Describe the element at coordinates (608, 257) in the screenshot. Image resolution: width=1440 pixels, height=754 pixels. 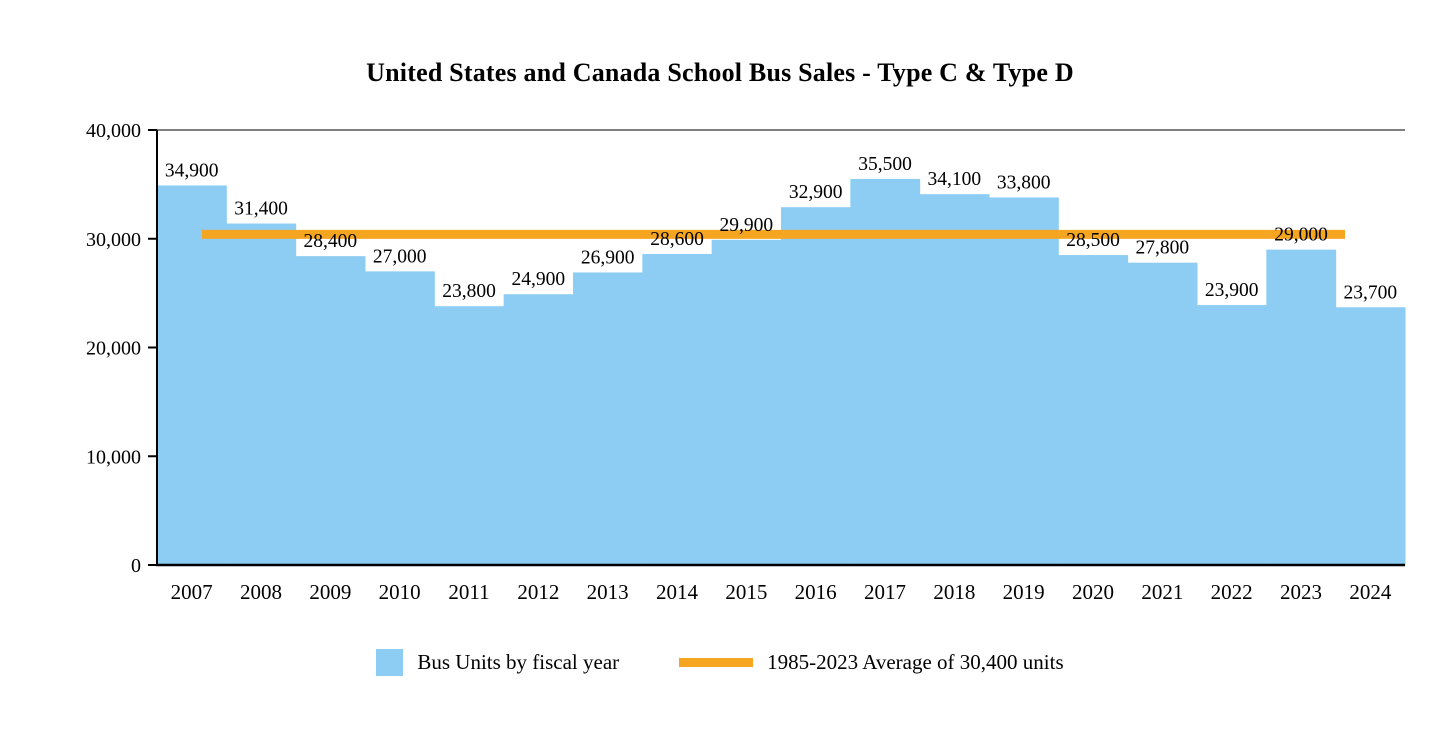
I see `bar-value-label: 26,900` at that location.